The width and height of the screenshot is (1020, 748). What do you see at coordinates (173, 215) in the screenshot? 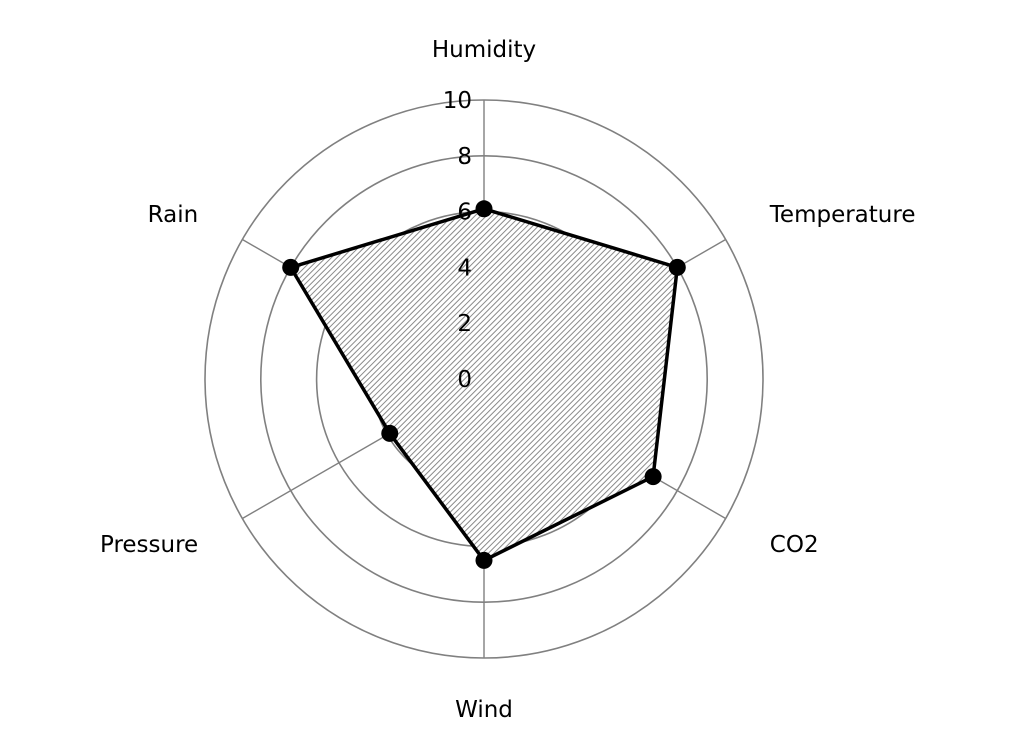
I see `axis-label-rain: Rain` at bounding box center [173, 215].